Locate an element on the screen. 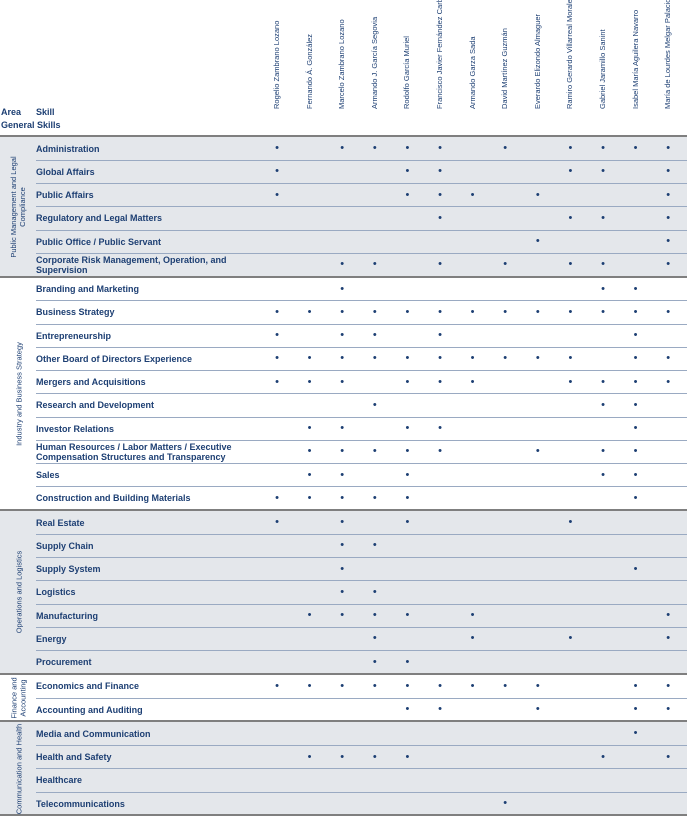  area-label: Communication and Health is located at coordinates (18, 768).